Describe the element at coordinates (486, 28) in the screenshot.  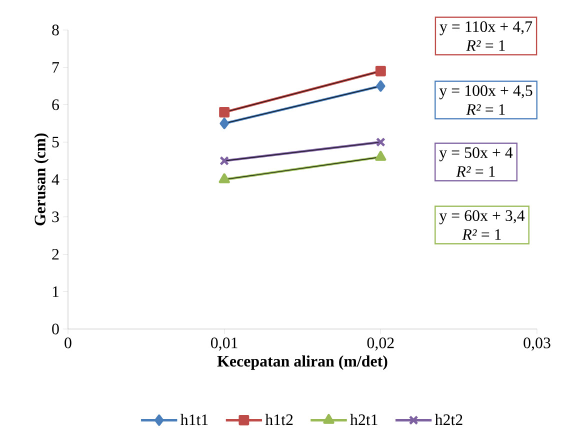
I see `annotation: y = 110x + 4,7` at that location.